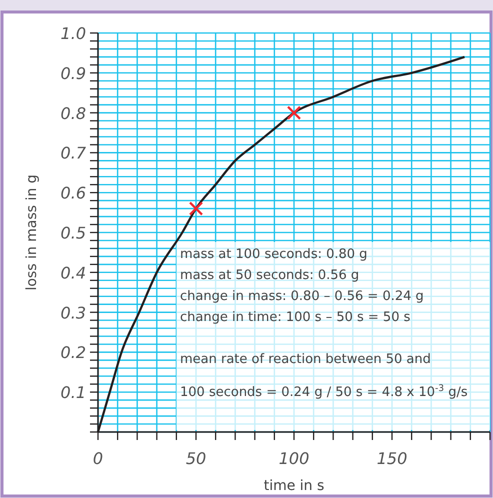 Image resolution: width=493 pixels, height=498 pixels. Describe the element at coordinates (196, 458) in the screenshot. I see `x-tick-label: 50` at that location.